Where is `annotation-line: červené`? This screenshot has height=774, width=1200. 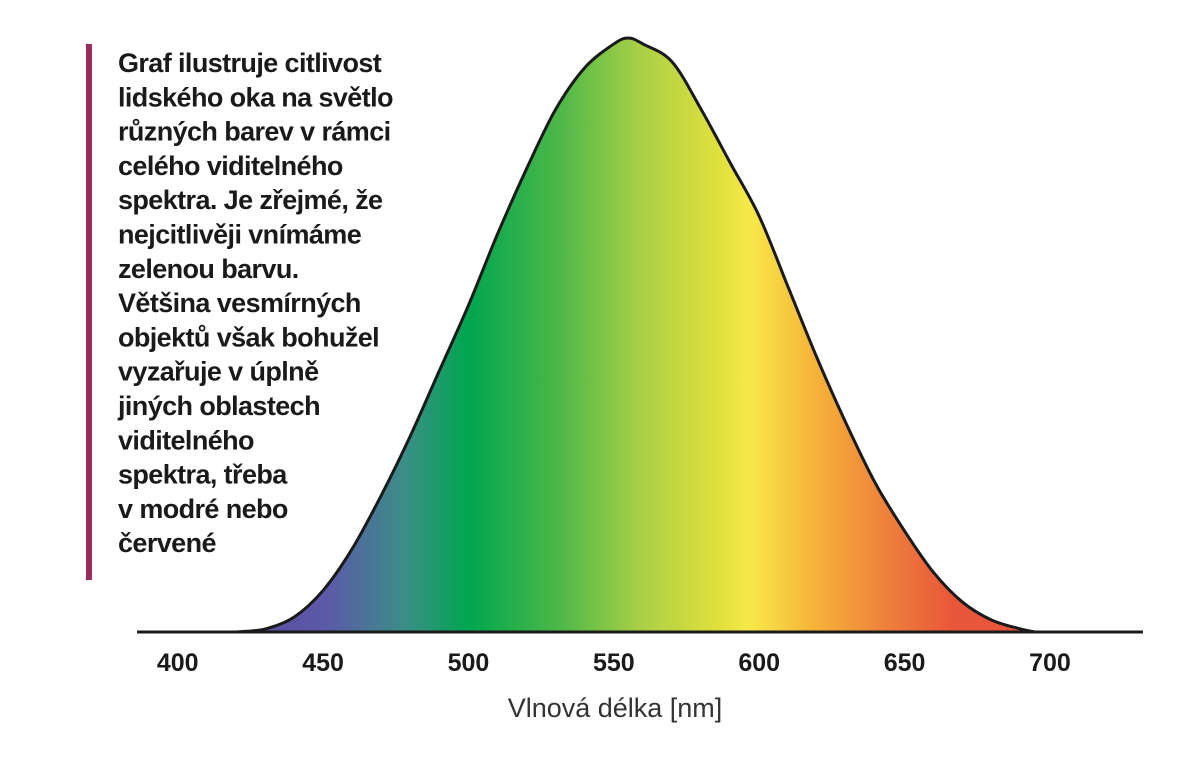 annotation-line: červené is located at coordinates (167, 543).